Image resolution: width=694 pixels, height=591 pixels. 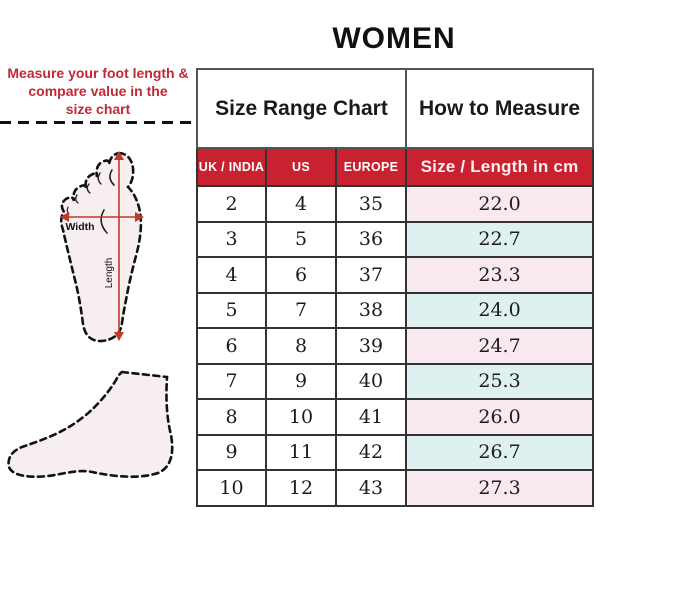 What do you see at coordinates (301, 346) in the screenshot?
I see `cell-us: 8` at bounding box center [301, 346].